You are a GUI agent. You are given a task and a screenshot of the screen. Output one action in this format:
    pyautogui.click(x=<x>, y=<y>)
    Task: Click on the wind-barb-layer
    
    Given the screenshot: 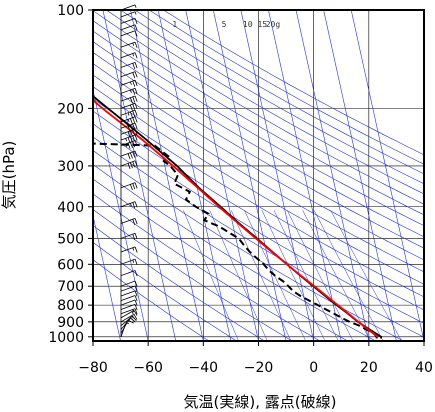 What is the action you would take?
    pyautogui.click(x=129, y=170)
    